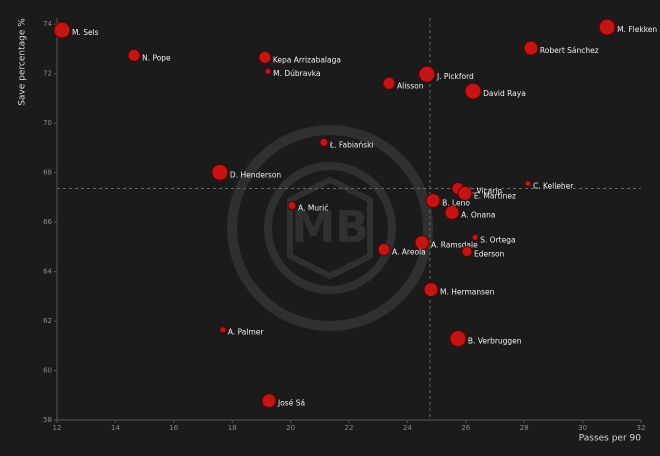 Image resolution: width=660 pixels, height=456 pixels. What do you see at coordinates (489, 254) in the screenshot?
I see `point-label: Ederson` at bounding box center [489, 254].